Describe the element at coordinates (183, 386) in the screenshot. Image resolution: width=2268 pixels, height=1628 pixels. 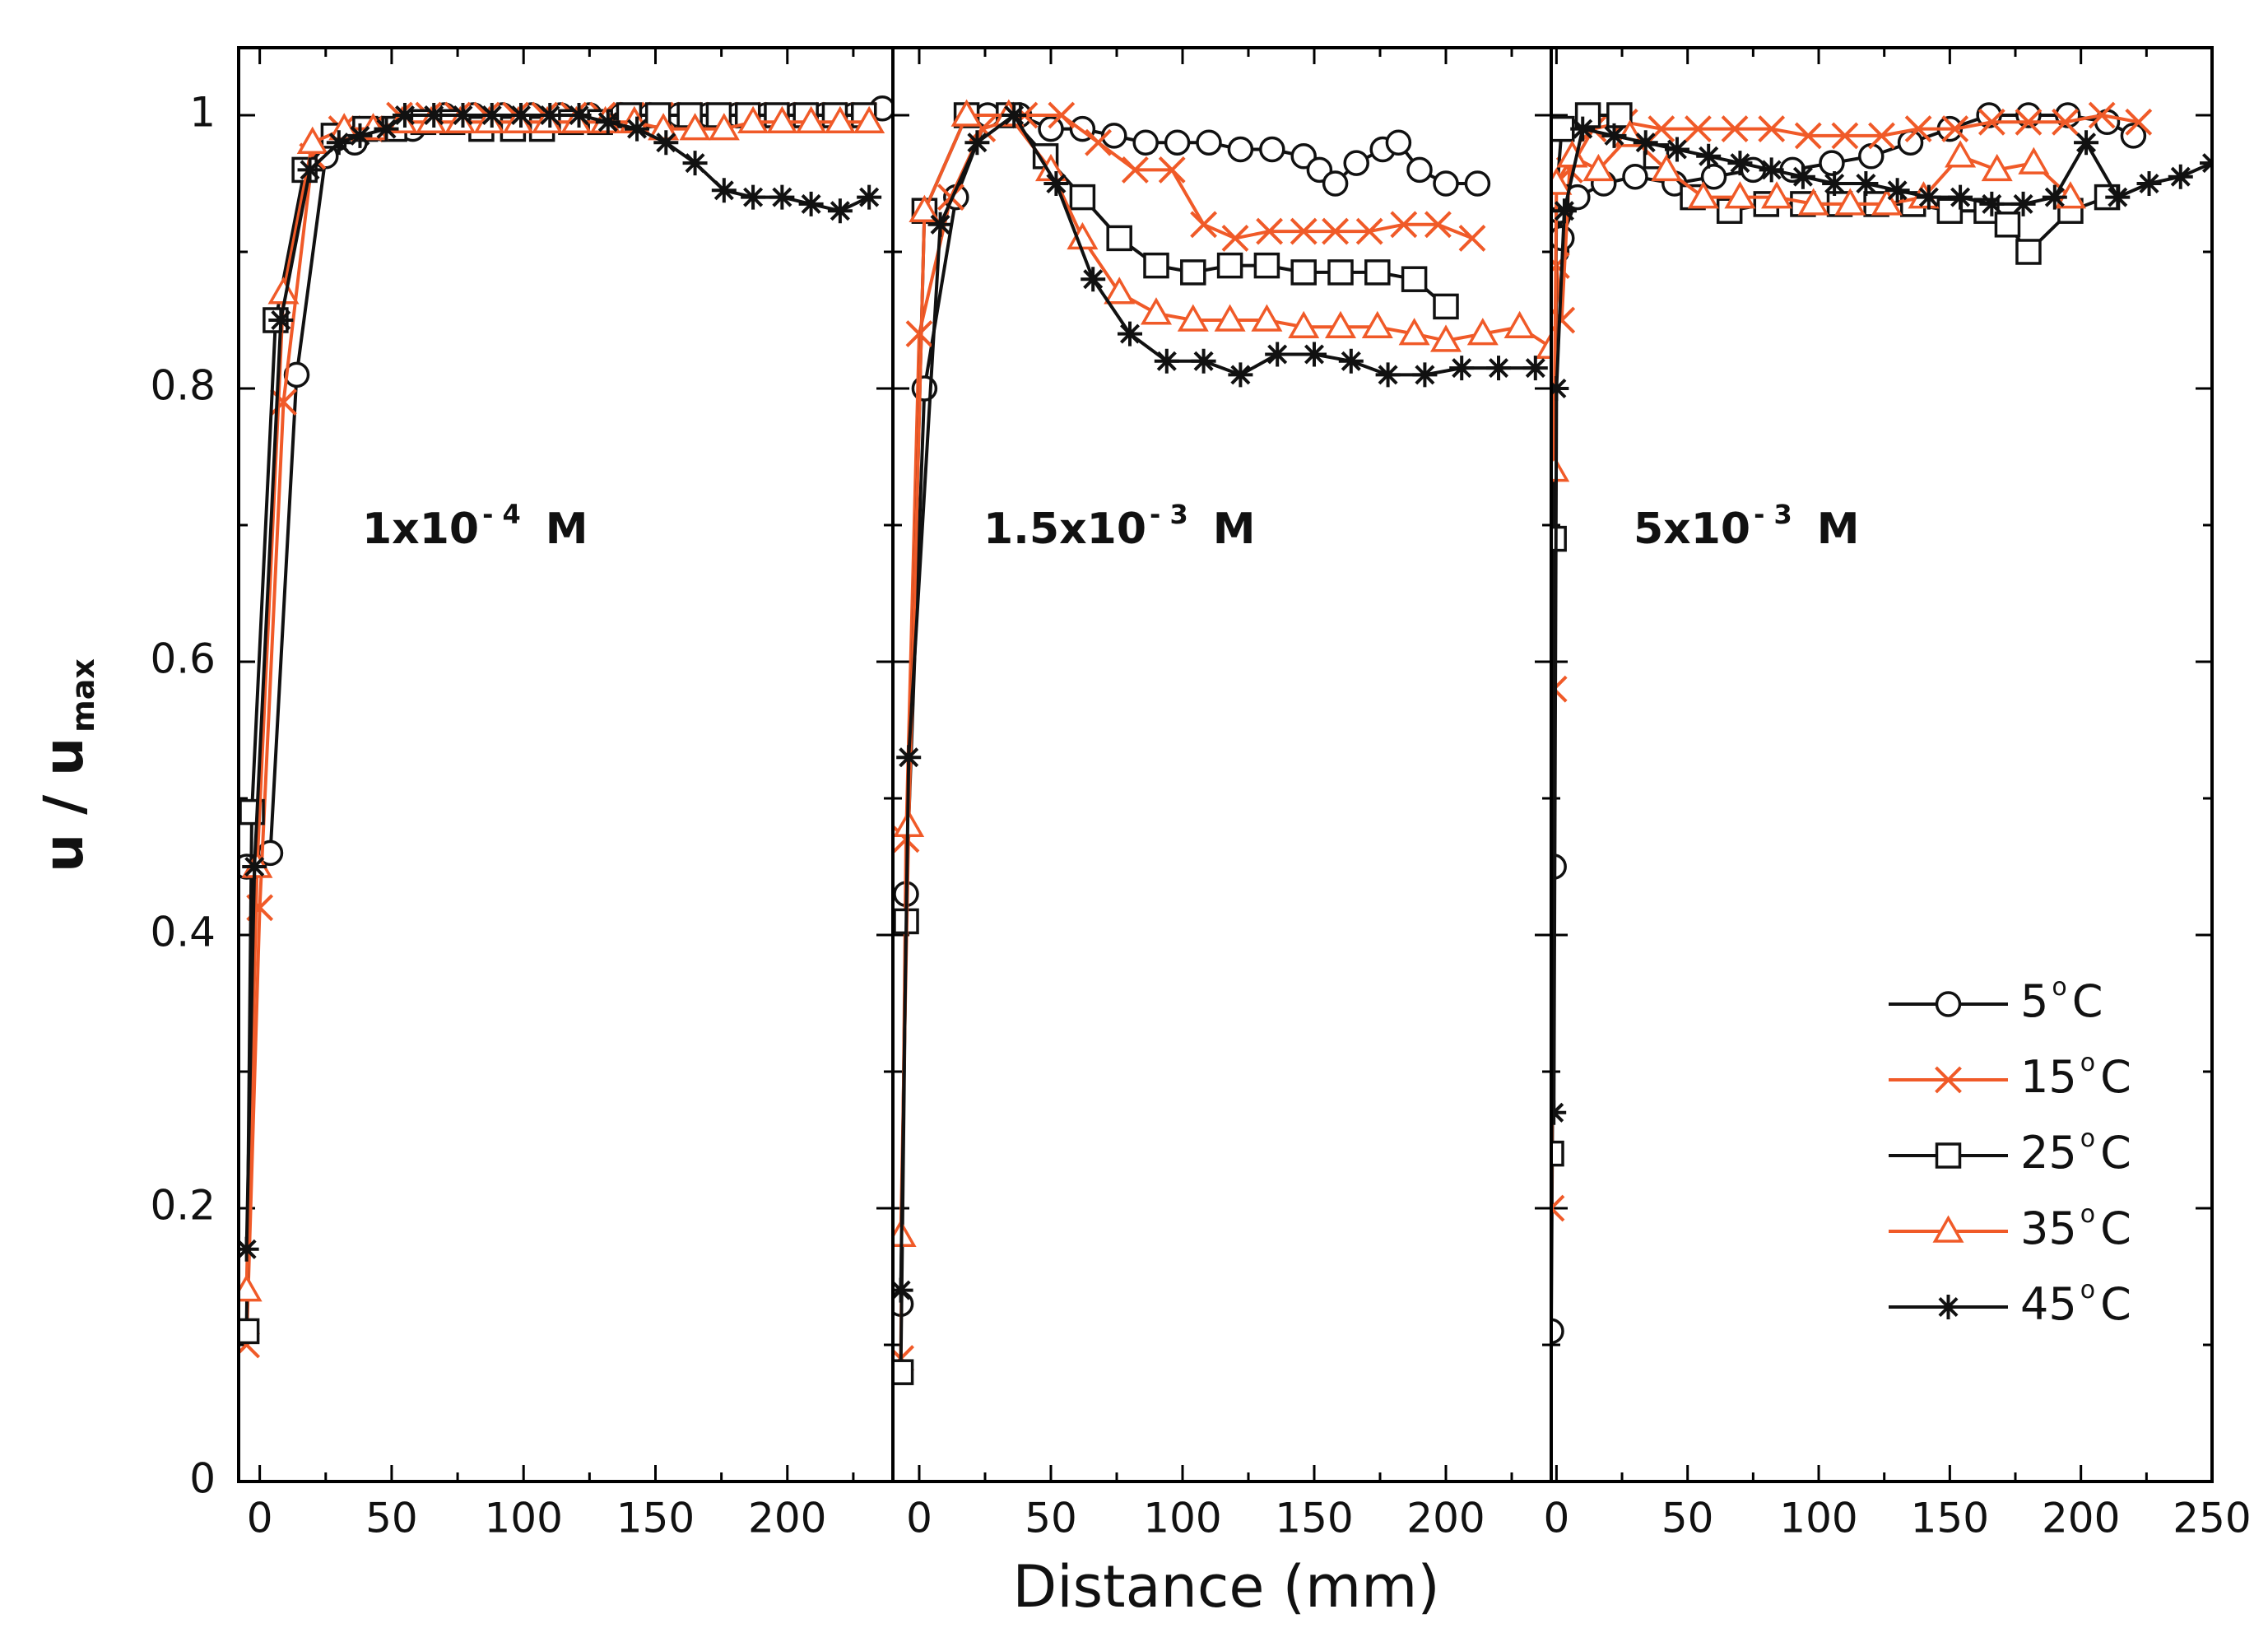
I see `y-tick-label: 0.8` at that location.